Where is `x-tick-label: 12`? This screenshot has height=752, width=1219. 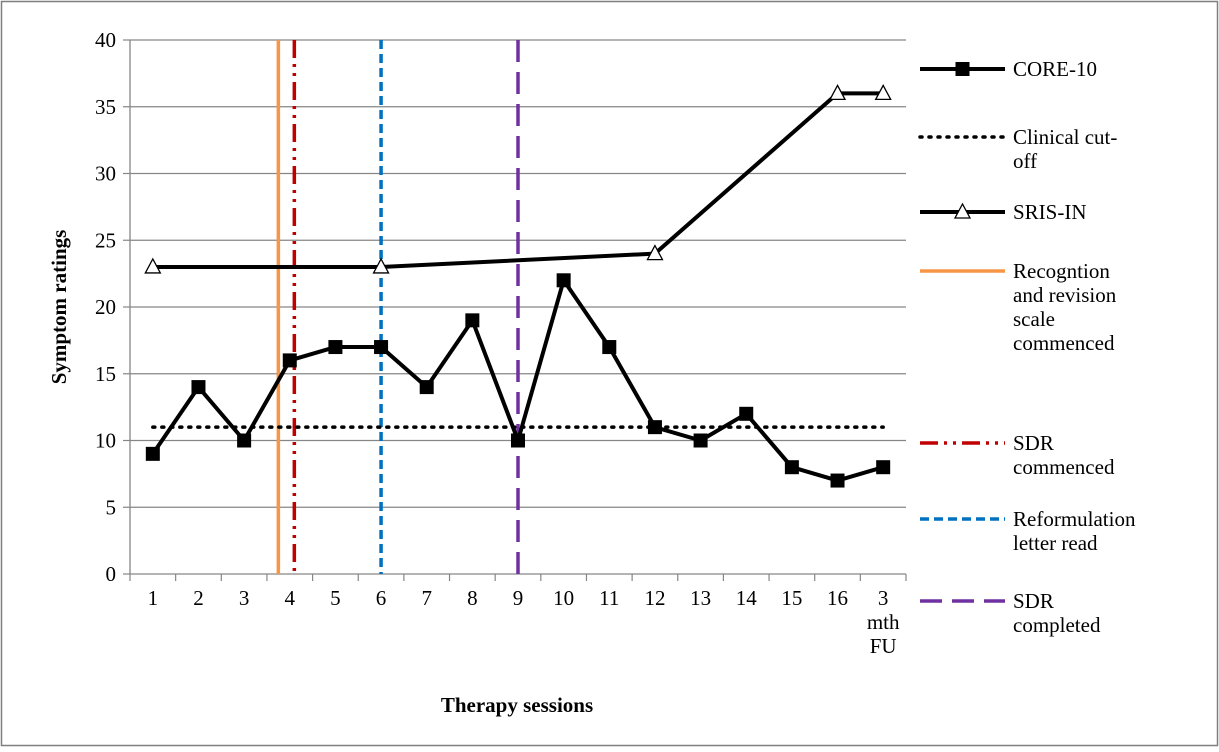
x-tick-label: 12 is located at coordinates (654, 598).